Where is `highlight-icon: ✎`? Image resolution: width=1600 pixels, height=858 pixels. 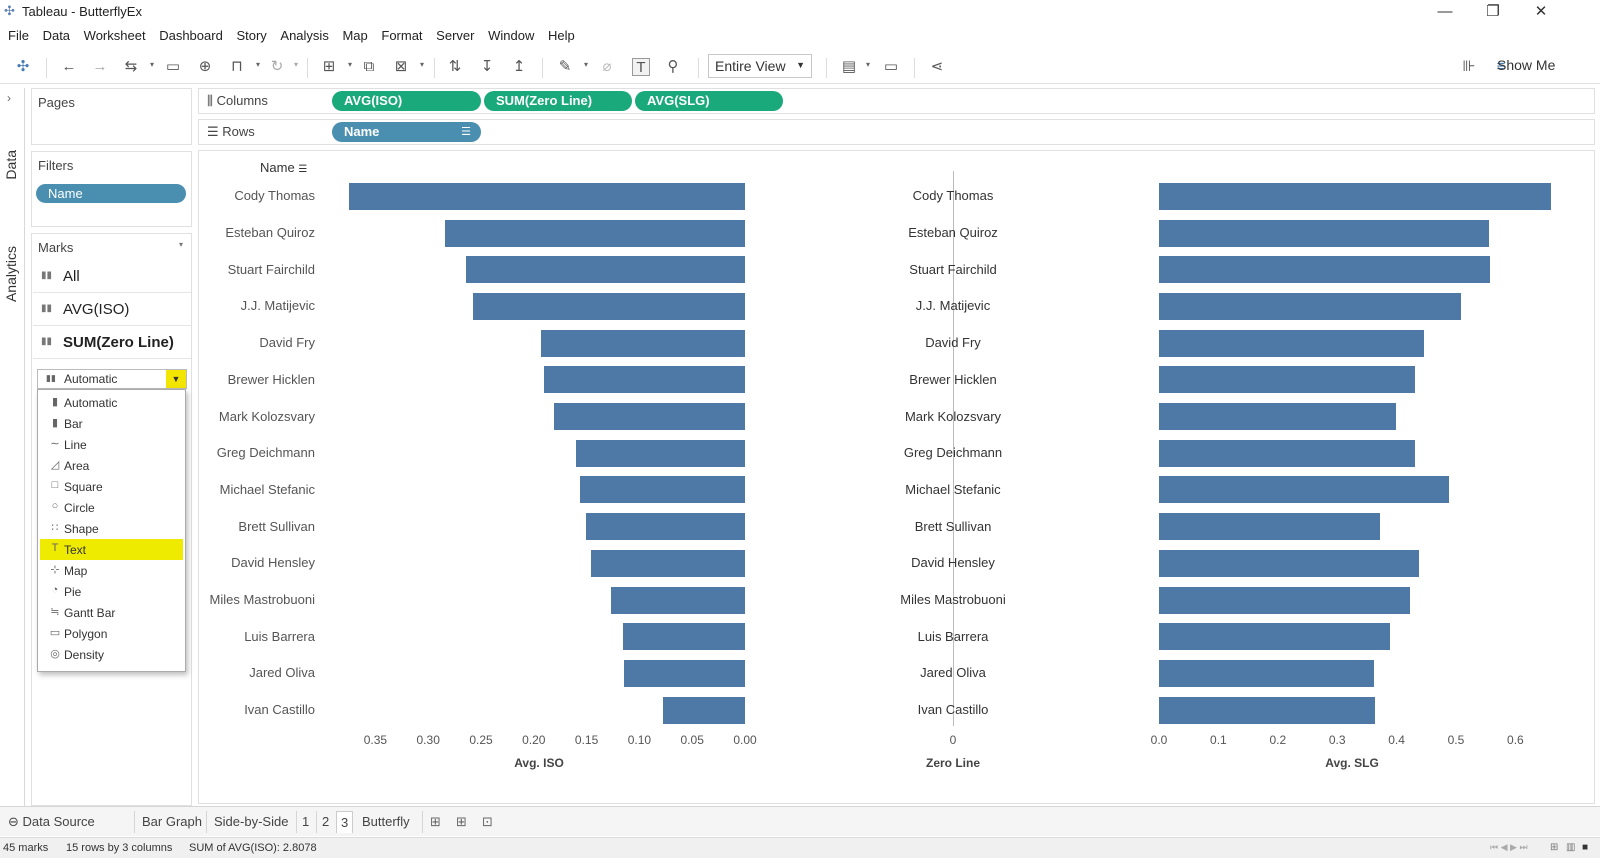
highlight-icon: ✎ is located at coordinates (565, 66).